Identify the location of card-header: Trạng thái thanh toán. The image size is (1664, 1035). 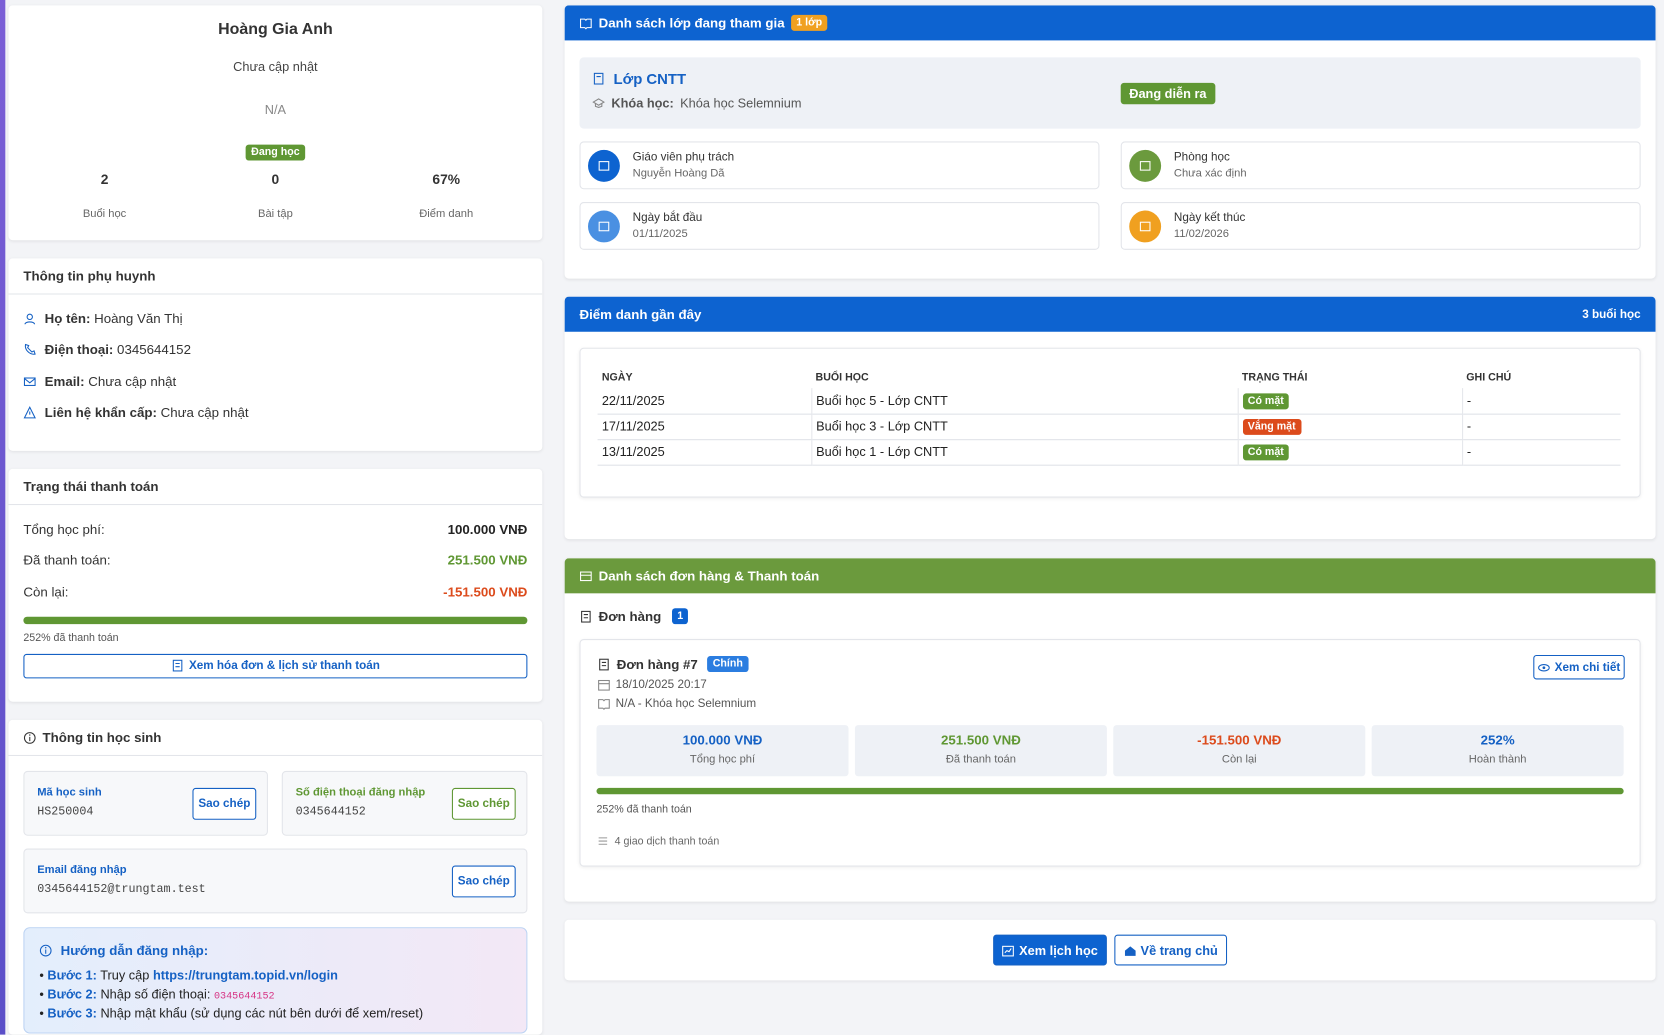
(275, 487).